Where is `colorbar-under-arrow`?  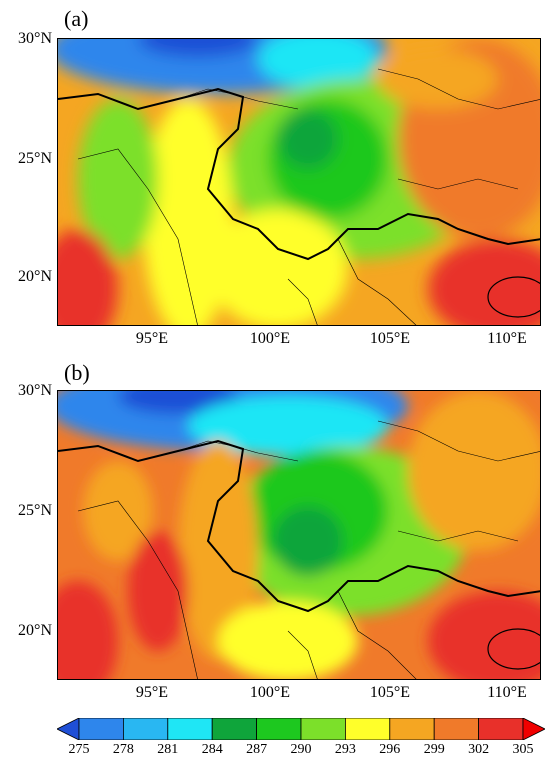 colorbar-under-arrow is located at coordinates (68, 729).